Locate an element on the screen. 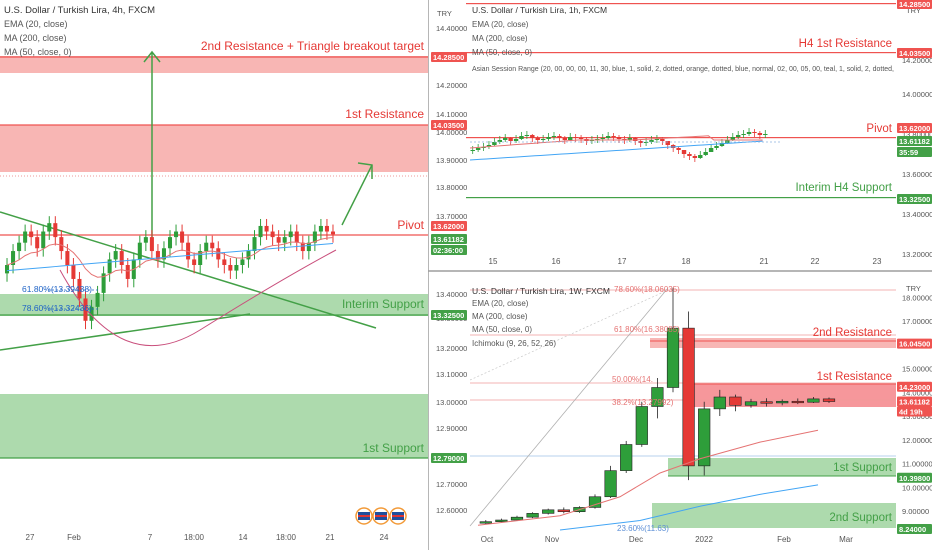 The height and width of the screenshot is (550, 932). label-br-sup1: 1st Support is located at coordinates (863, 468).